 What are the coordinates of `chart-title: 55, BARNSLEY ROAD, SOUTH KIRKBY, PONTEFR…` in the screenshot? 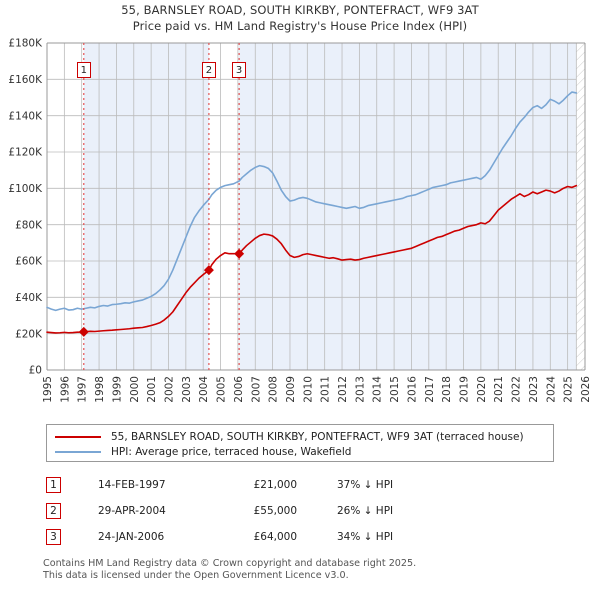 It's located at (300, 18).